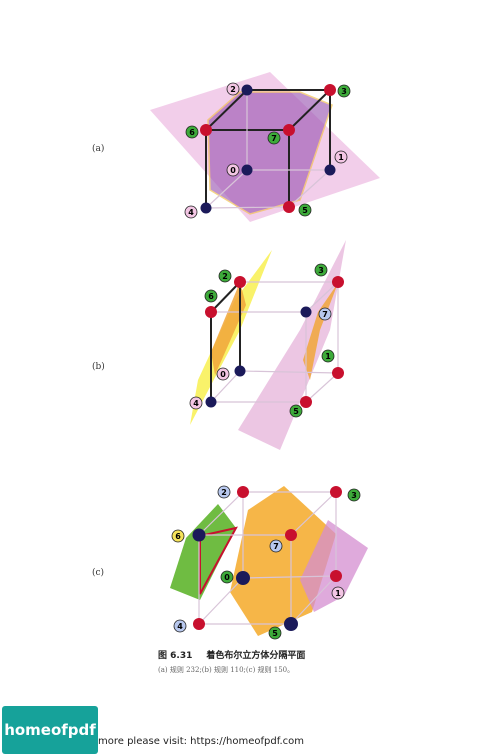 This screenshot has height=756, width=480. I want to click on node-label-a-6: 6, so click(192, 132).